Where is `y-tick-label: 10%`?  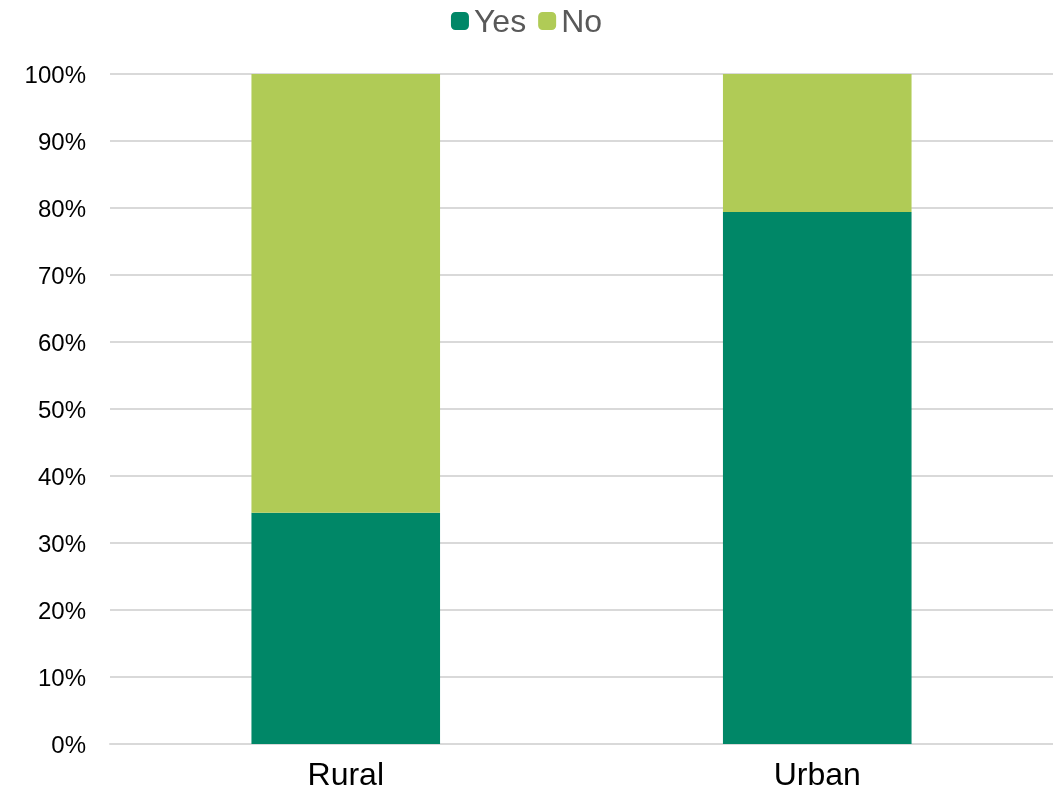
y-tick-label: 10% is located at coordinates (61, 677).